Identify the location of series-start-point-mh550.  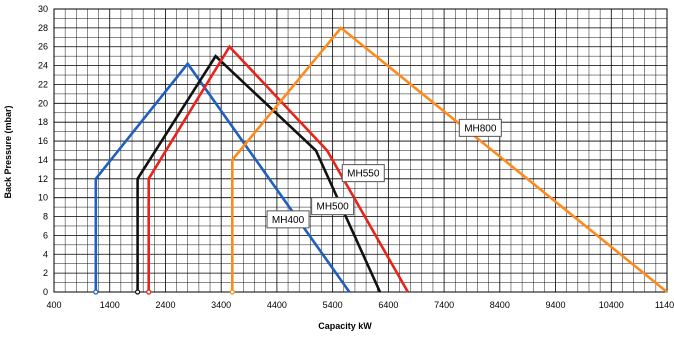
(149, 292).